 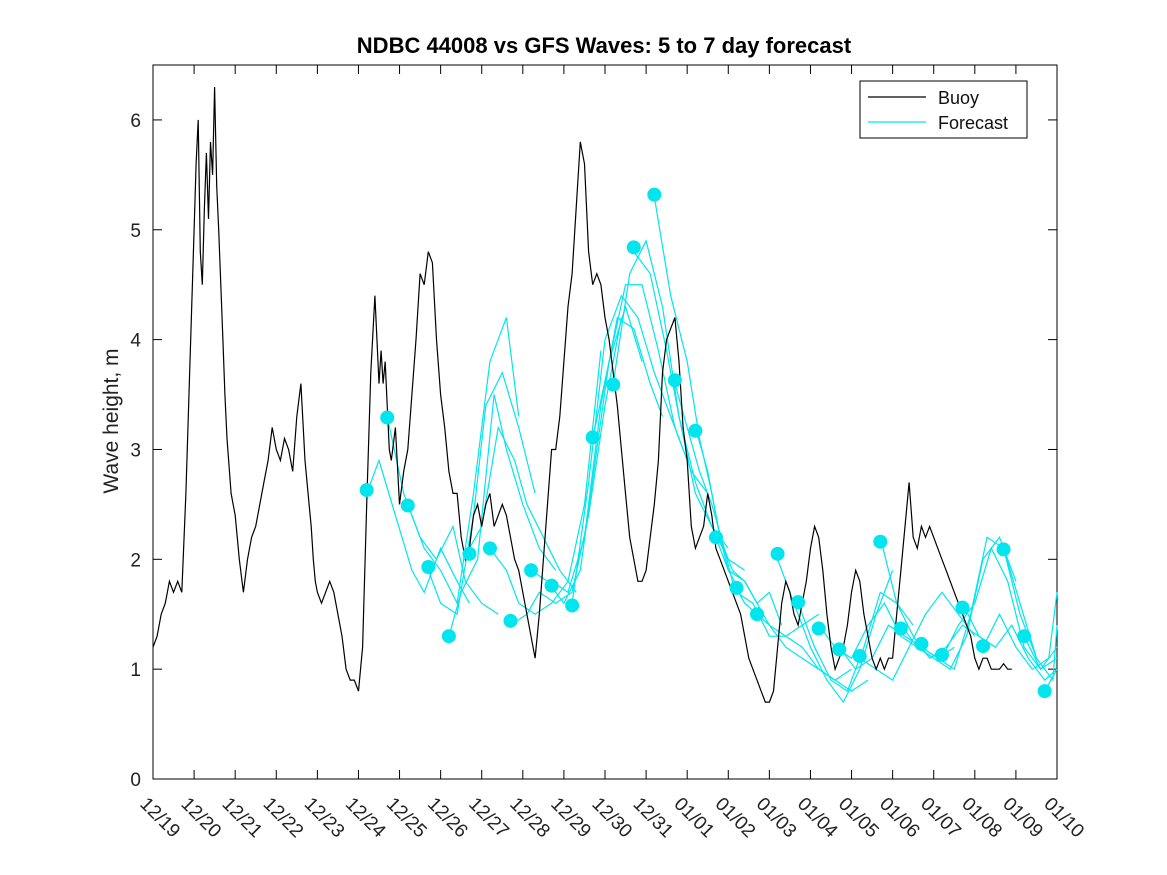 I want to click on y-tick-label: 4, so click(x=135, y=341).